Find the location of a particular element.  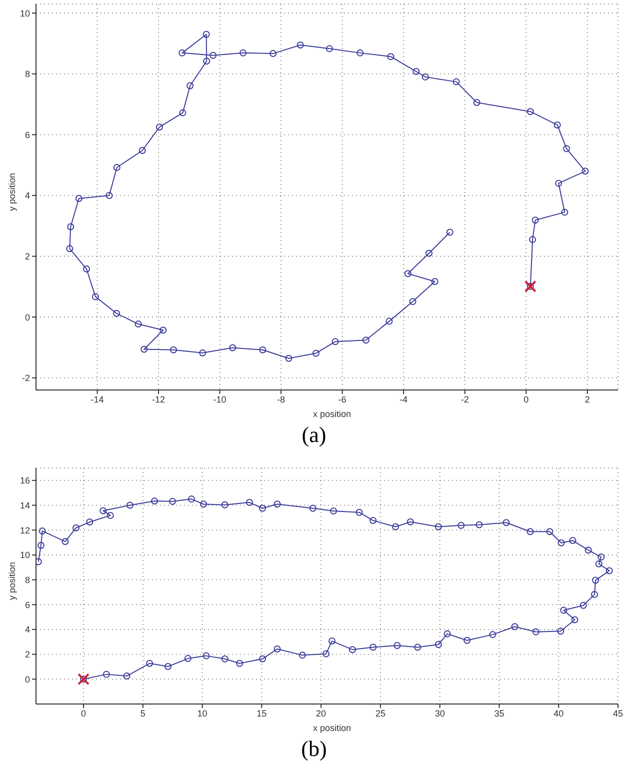

x-tick-label: 30 is located at coordinates (439, 713).